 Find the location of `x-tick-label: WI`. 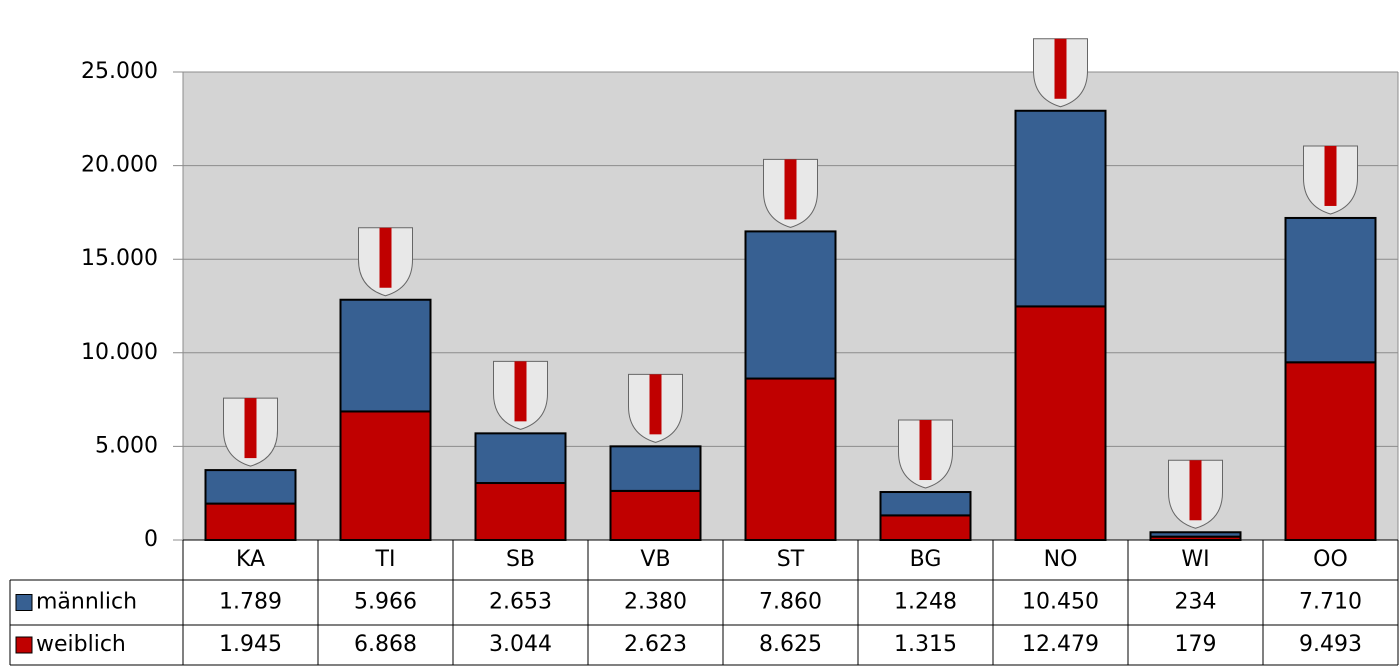

x-tick-label: WI is located at coordinates (1195, 559).